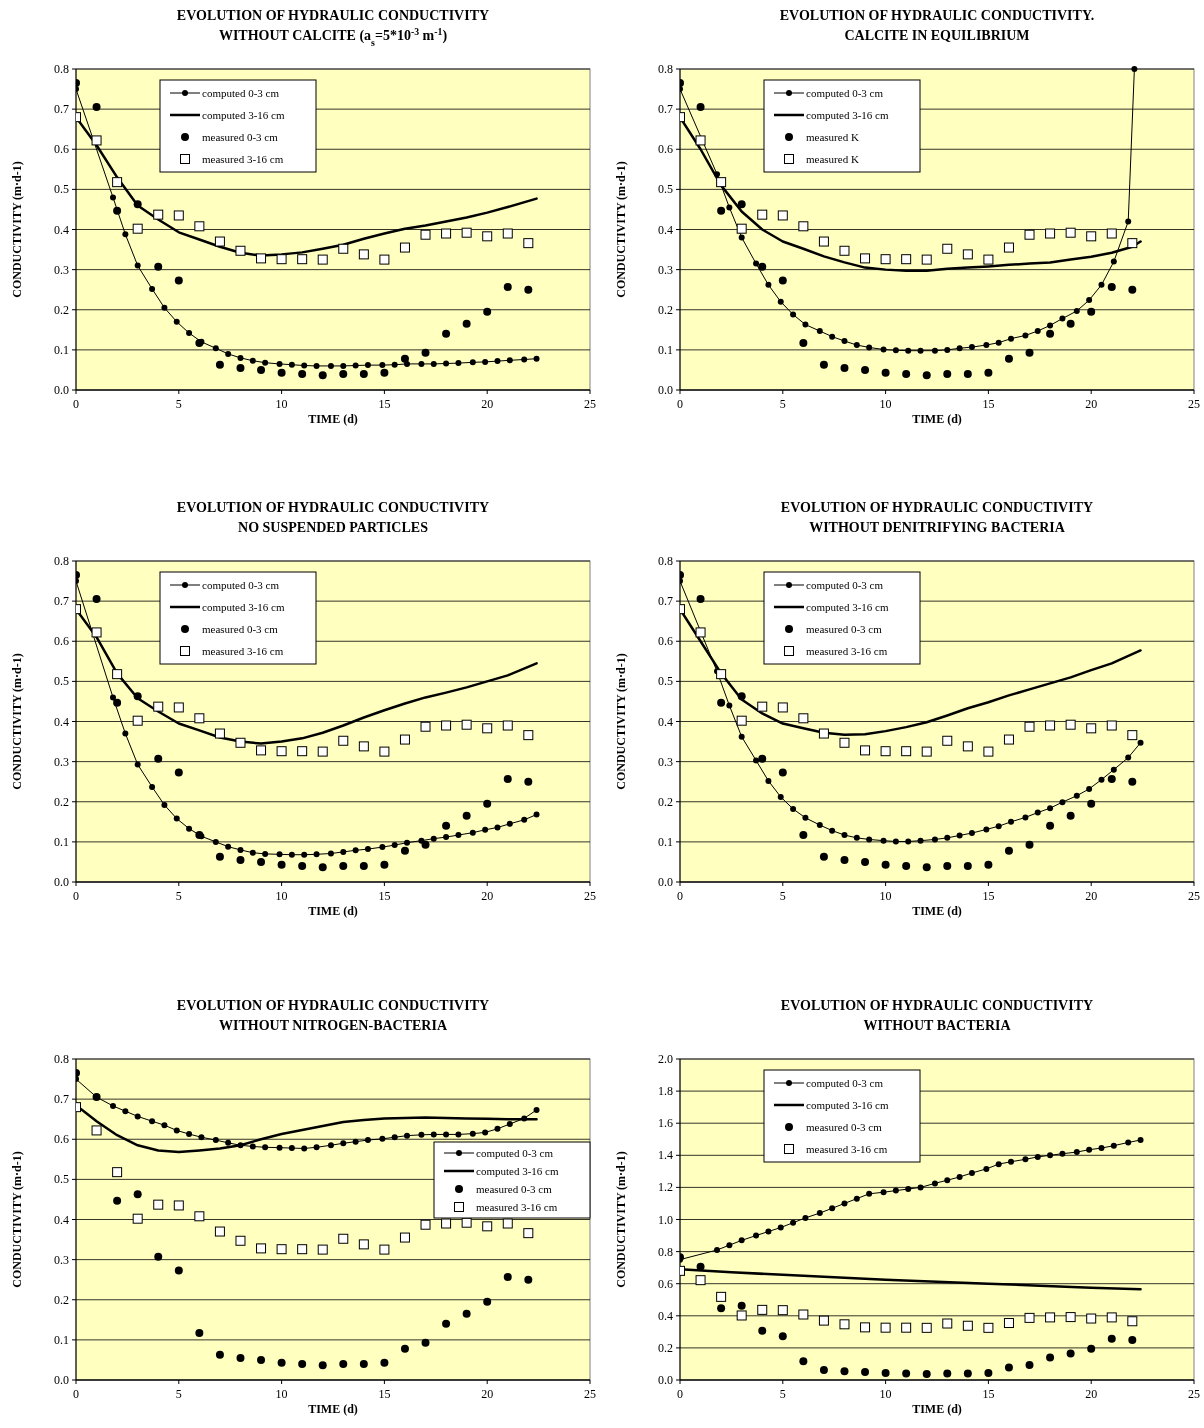 This screenshot has width=1204, height=1428. I want to click on x-tick-label: 25, so click(1194, 404).